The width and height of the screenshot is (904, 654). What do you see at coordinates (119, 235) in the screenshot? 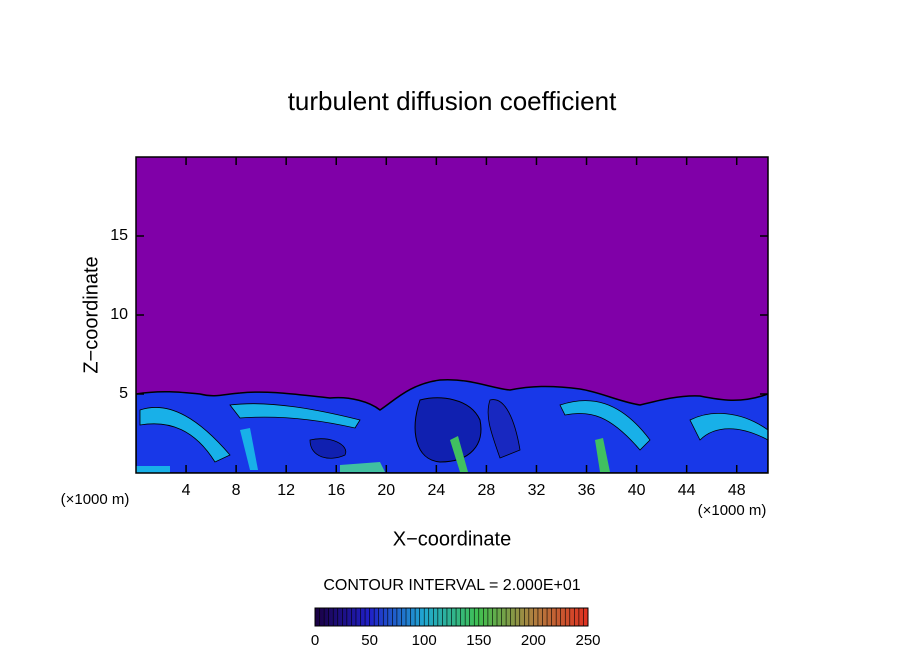
I see `y-tick-label: 15` at bounding box center [119, 235].